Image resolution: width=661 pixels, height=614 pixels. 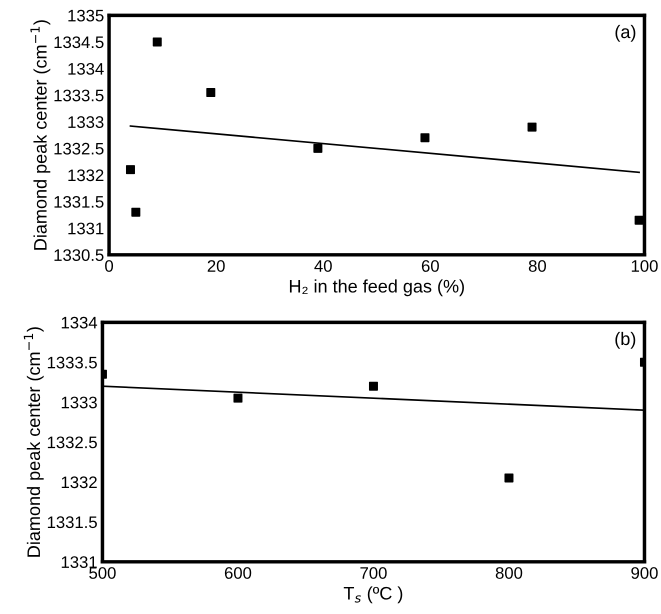 I want to click on x-tick-label: 500, so click(x=102, y=573).